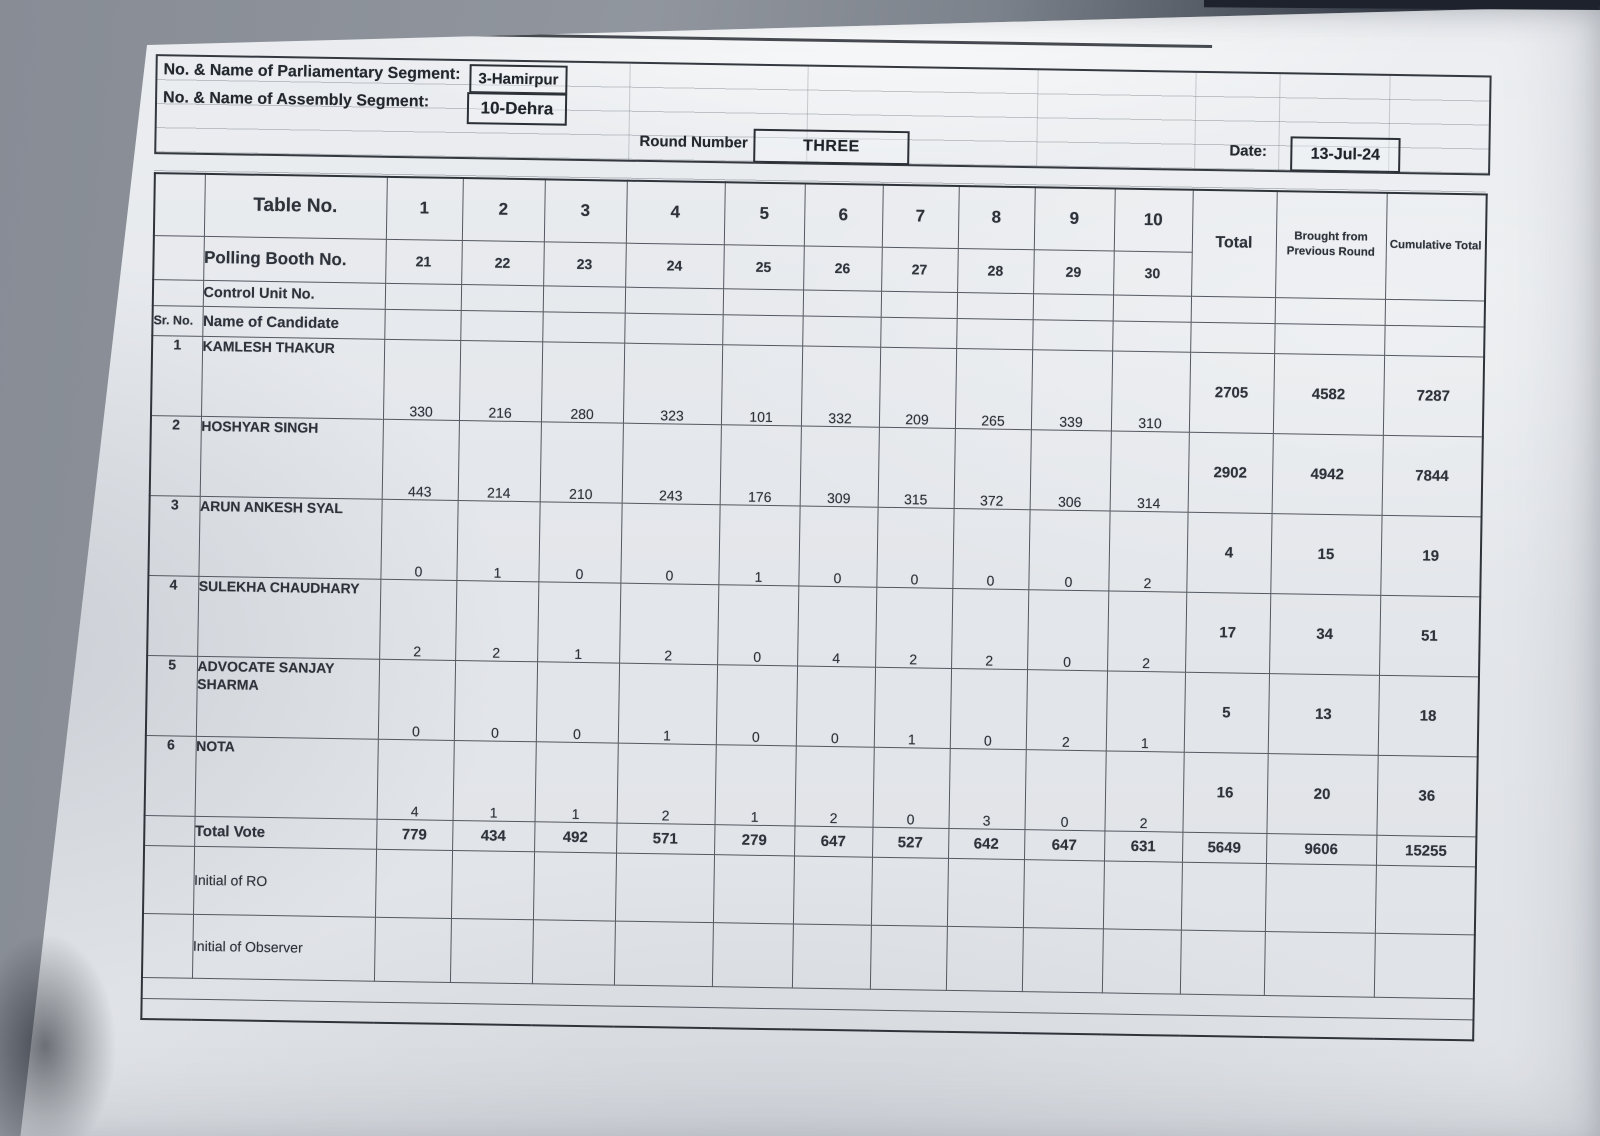 The image size is (1600, 1136). I want to click on assembly-segment-label: No. & Name of Assembly Segment:, so click(296, 100).